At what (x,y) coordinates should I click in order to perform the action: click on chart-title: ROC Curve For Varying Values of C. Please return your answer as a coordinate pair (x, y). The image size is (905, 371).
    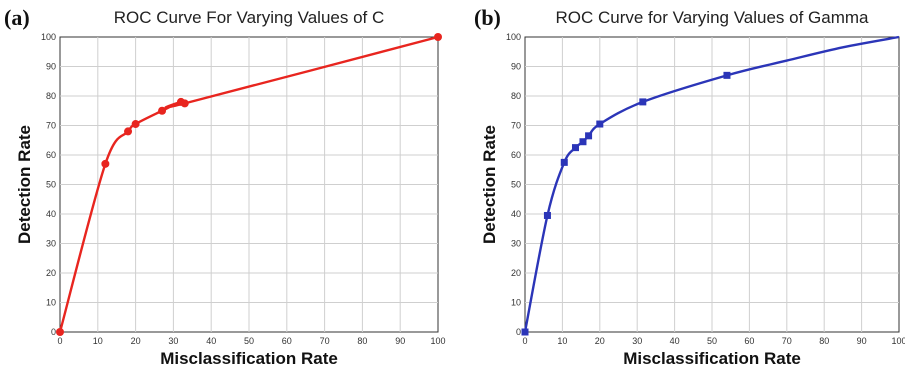
    Looking at the image, I should click on (249, 17).